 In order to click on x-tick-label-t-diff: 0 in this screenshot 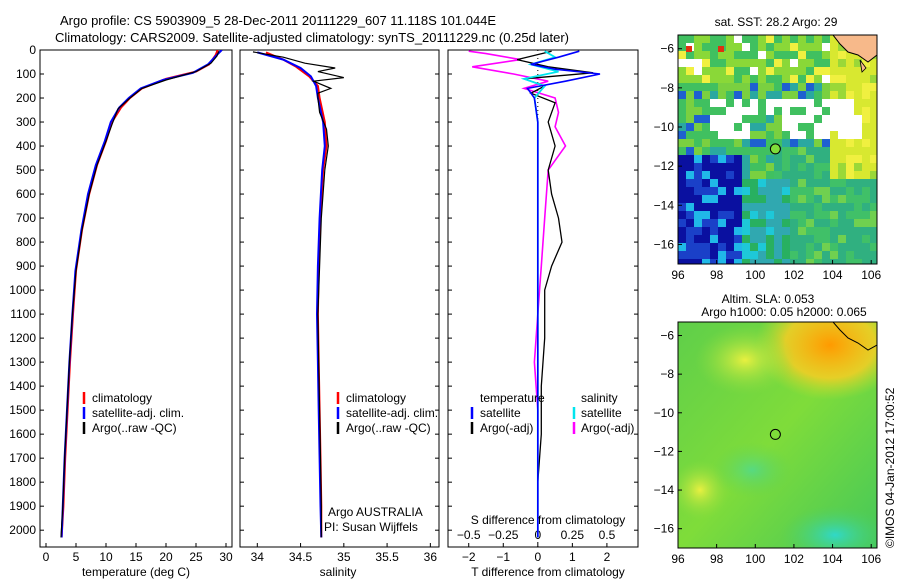, I will do `click(537, 557)`.